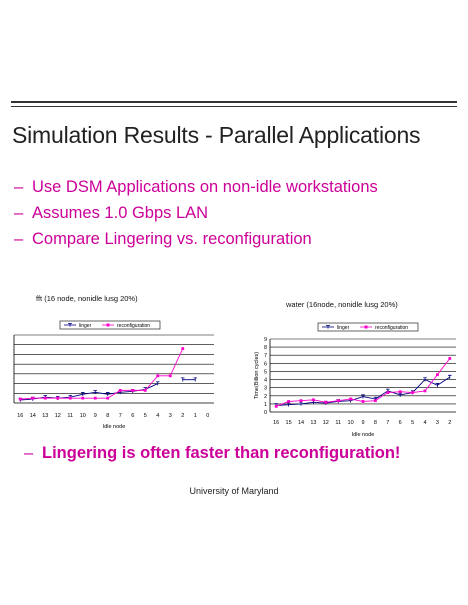 Image resolution: width=468 pixels, height=605 pixels. Describe the element at coordinates (342, 304) in the screenshot. I see `water-chart-title: water (16node, nonidle lusg 20%)` at that location.